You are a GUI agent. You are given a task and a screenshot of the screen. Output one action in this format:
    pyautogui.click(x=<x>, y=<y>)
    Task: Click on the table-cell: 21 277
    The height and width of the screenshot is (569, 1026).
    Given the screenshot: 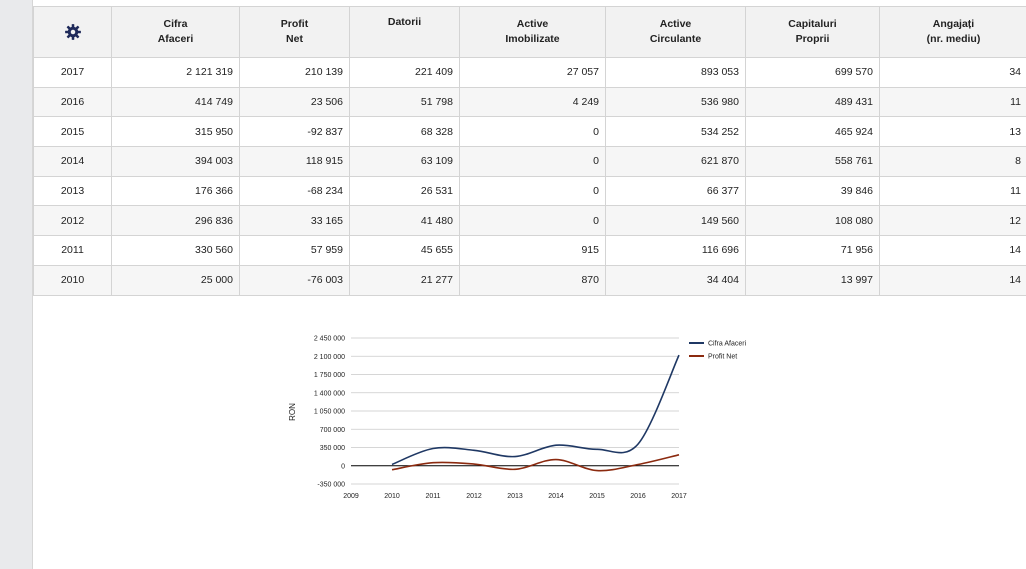 What is the action you would take?
    pyautogui.click(x=404, y=280)
    